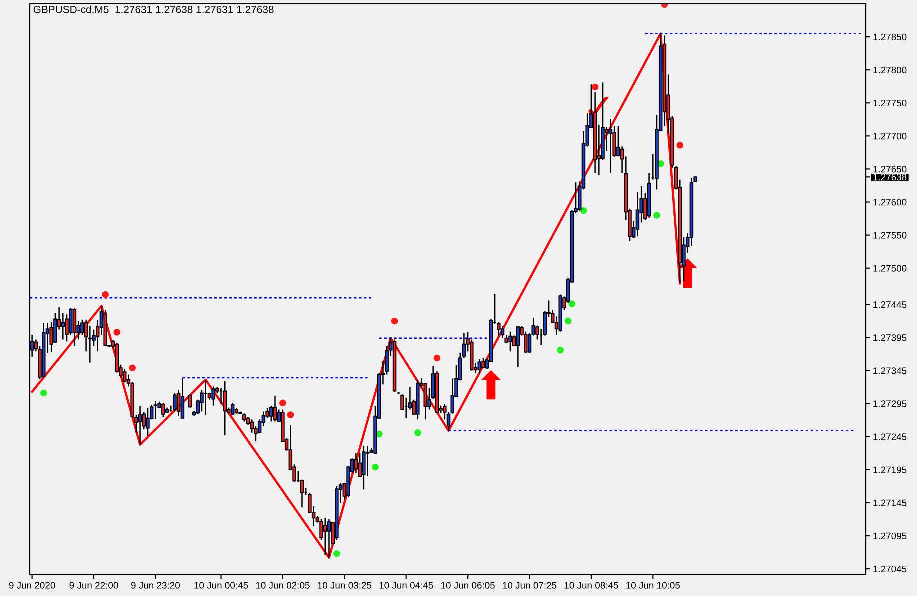  What do you see at coordinates (890, 338) in the screenshot?
I see `y-tick-label: 1.27395` at bounding box center [890, 338].